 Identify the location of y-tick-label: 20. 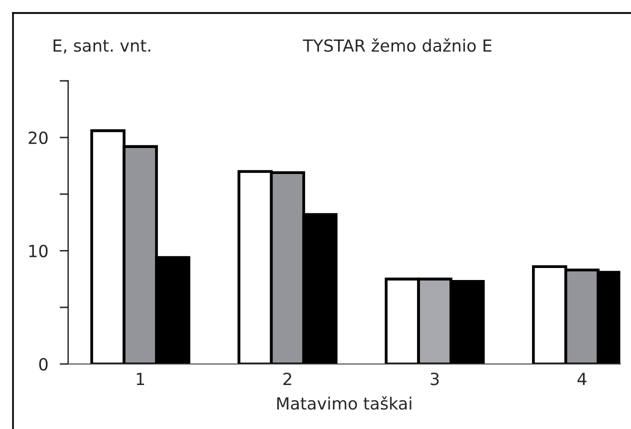
(38, 137).